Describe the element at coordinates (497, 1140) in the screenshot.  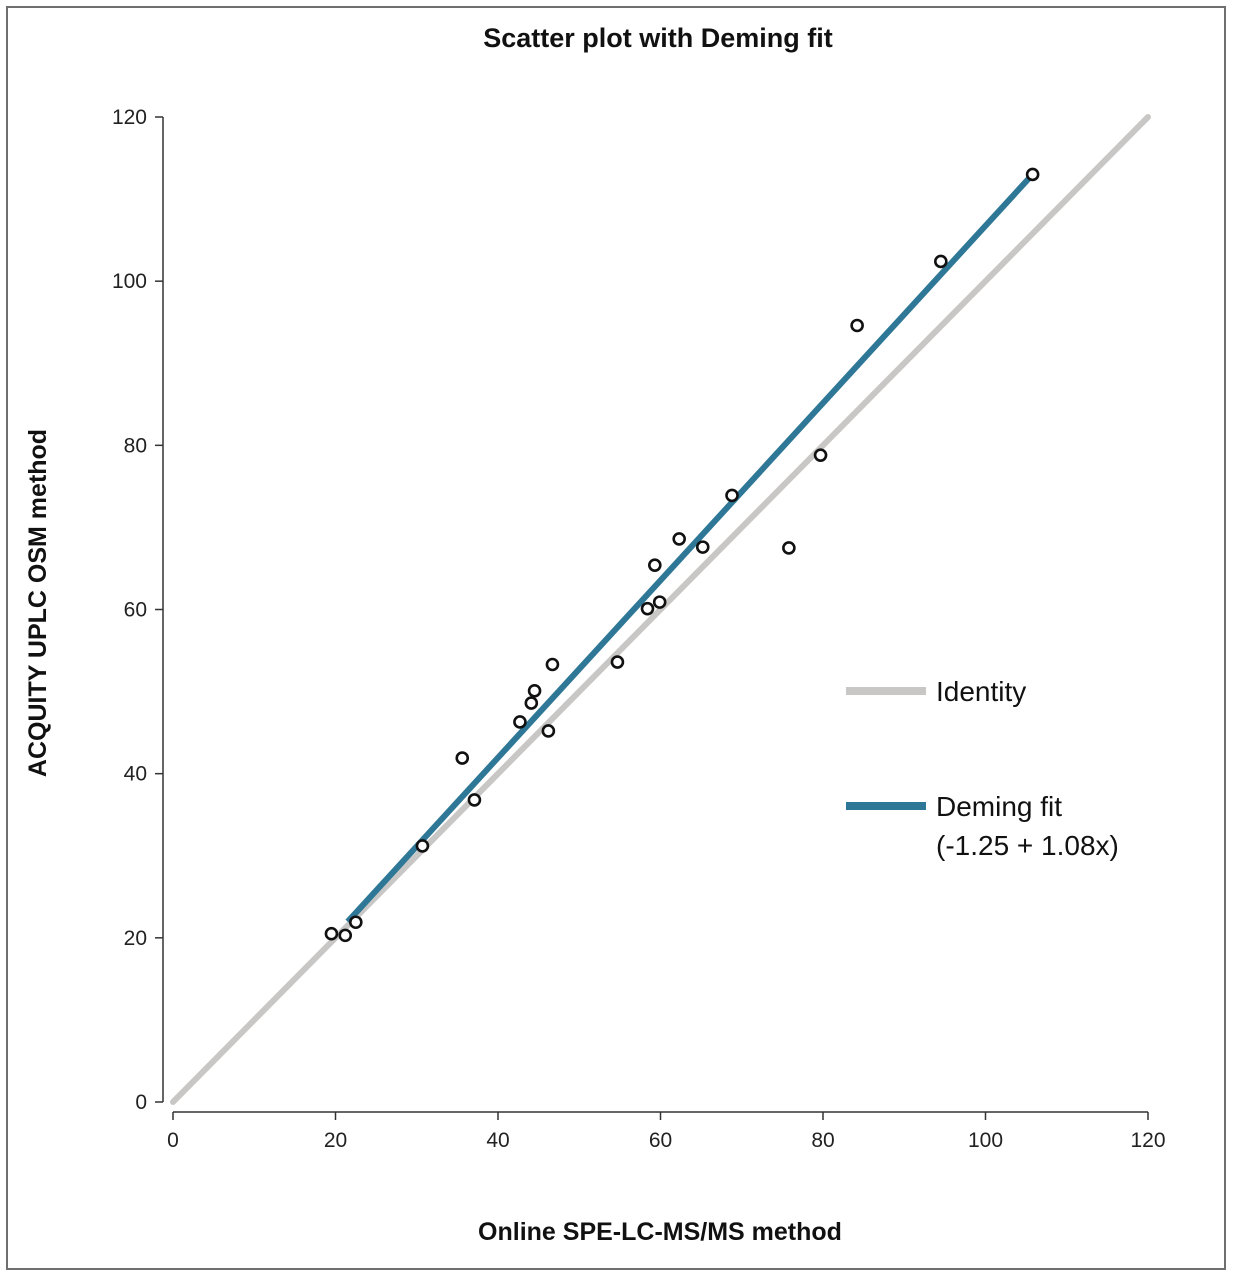
I see `x-tick-label: 40` at that location.